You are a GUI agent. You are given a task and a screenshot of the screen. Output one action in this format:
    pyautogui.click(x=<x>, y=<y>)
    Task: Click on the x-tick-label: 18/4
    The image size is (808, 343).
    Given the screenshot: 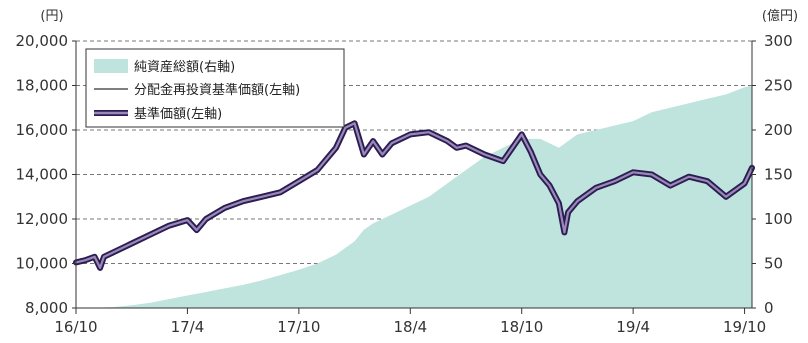 What is the action you would take?
    pyautogui.click(x=410, y=327)
    